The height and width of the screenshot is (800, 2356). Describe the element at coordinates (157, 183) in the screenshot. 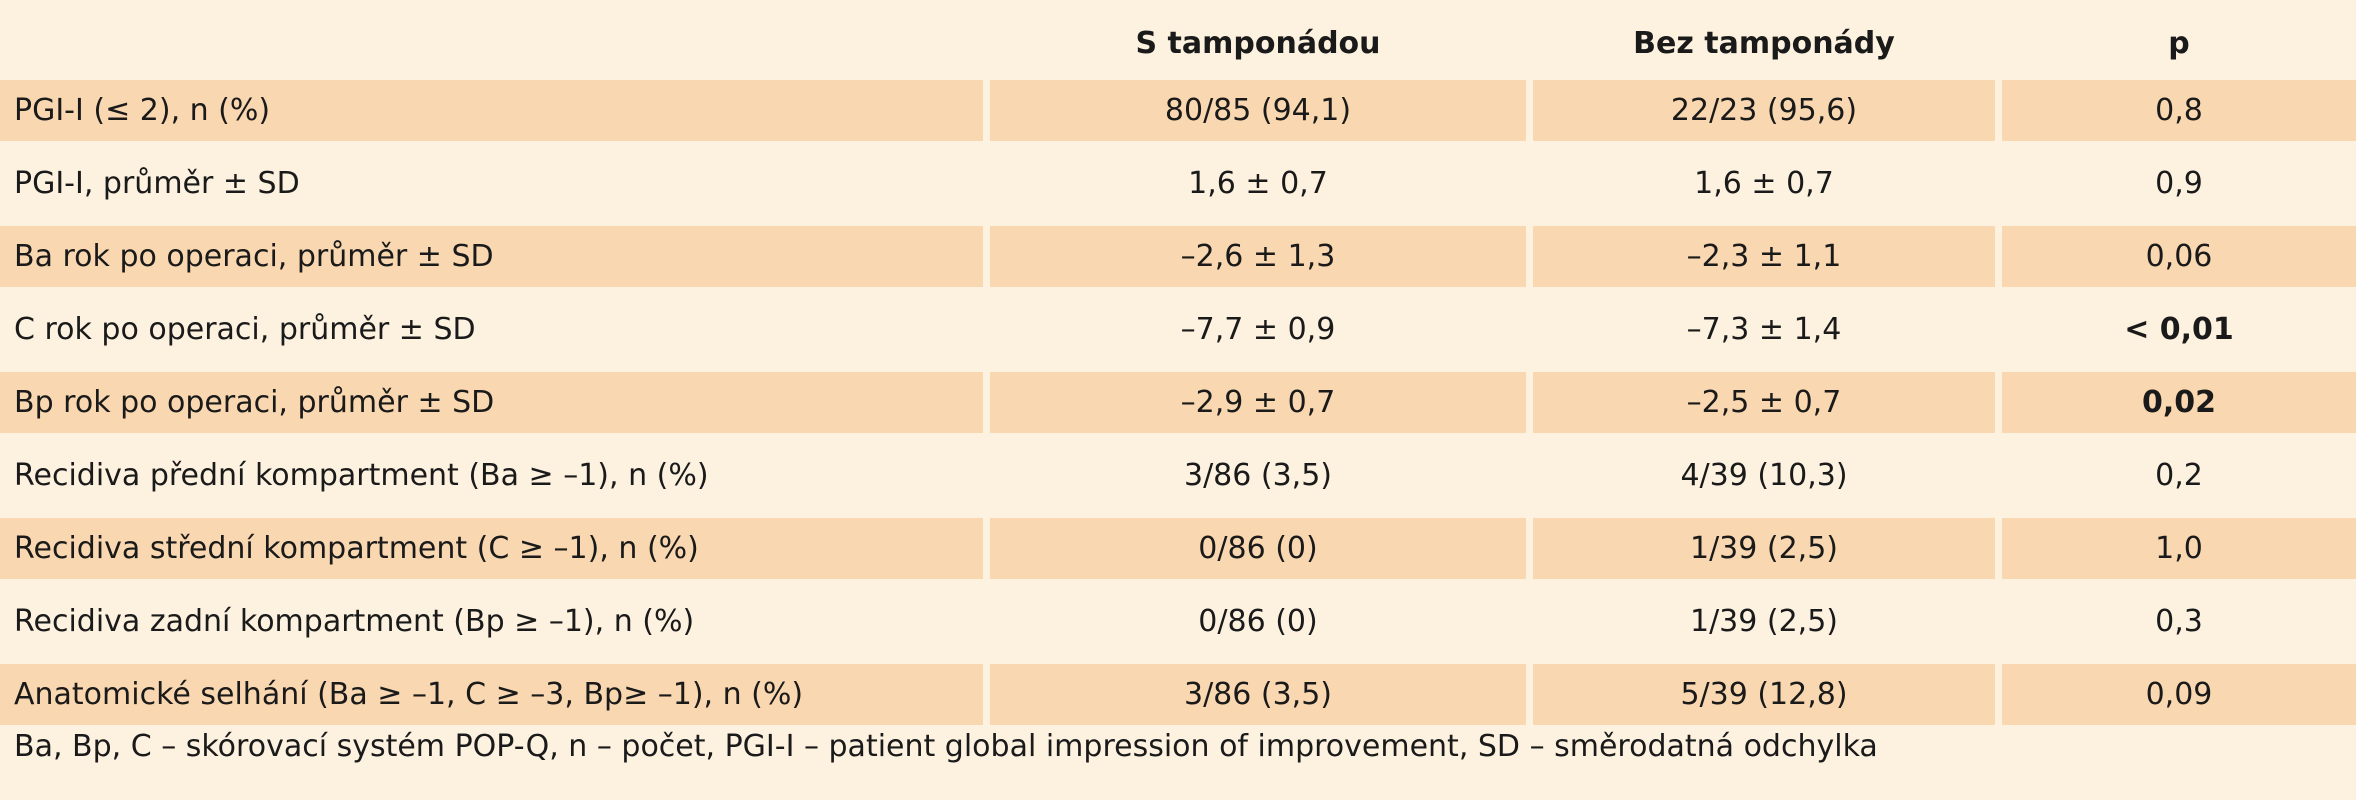

I see `row-label: PGI-I, průměr ± SD` at that location.